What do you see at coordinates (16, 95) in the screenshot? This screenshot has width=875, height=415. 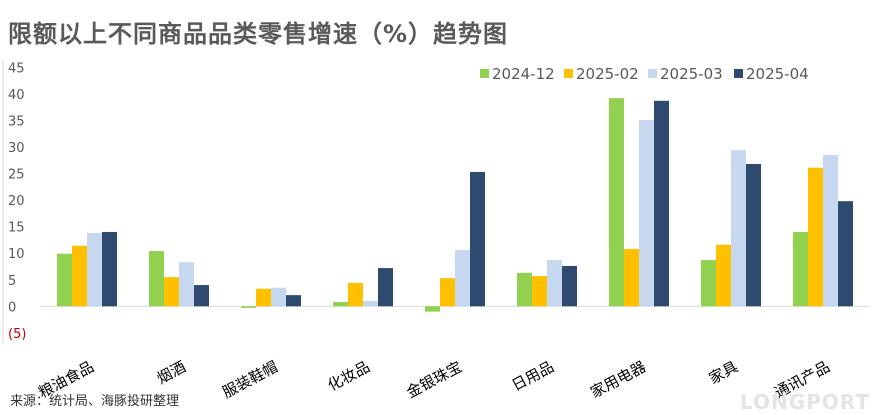 I see `y-tick-label: 40` at bounding box center [16, 95].